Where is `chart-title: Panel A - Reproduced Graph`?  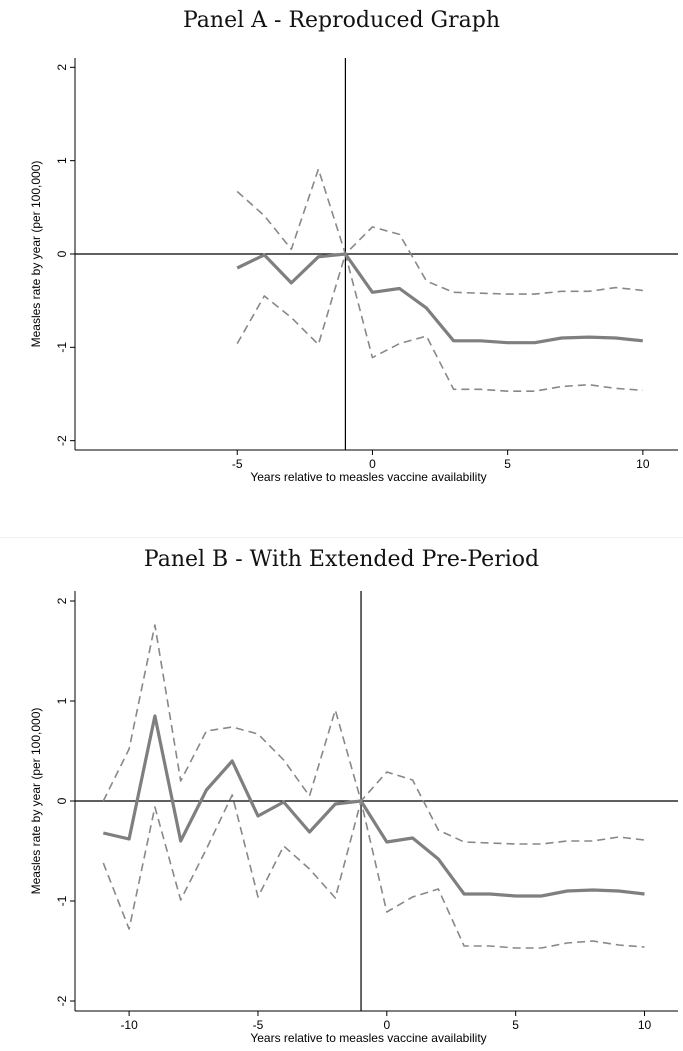
chart-title: Panel A - Reproduced Graph is located at coordinates (341, 20).